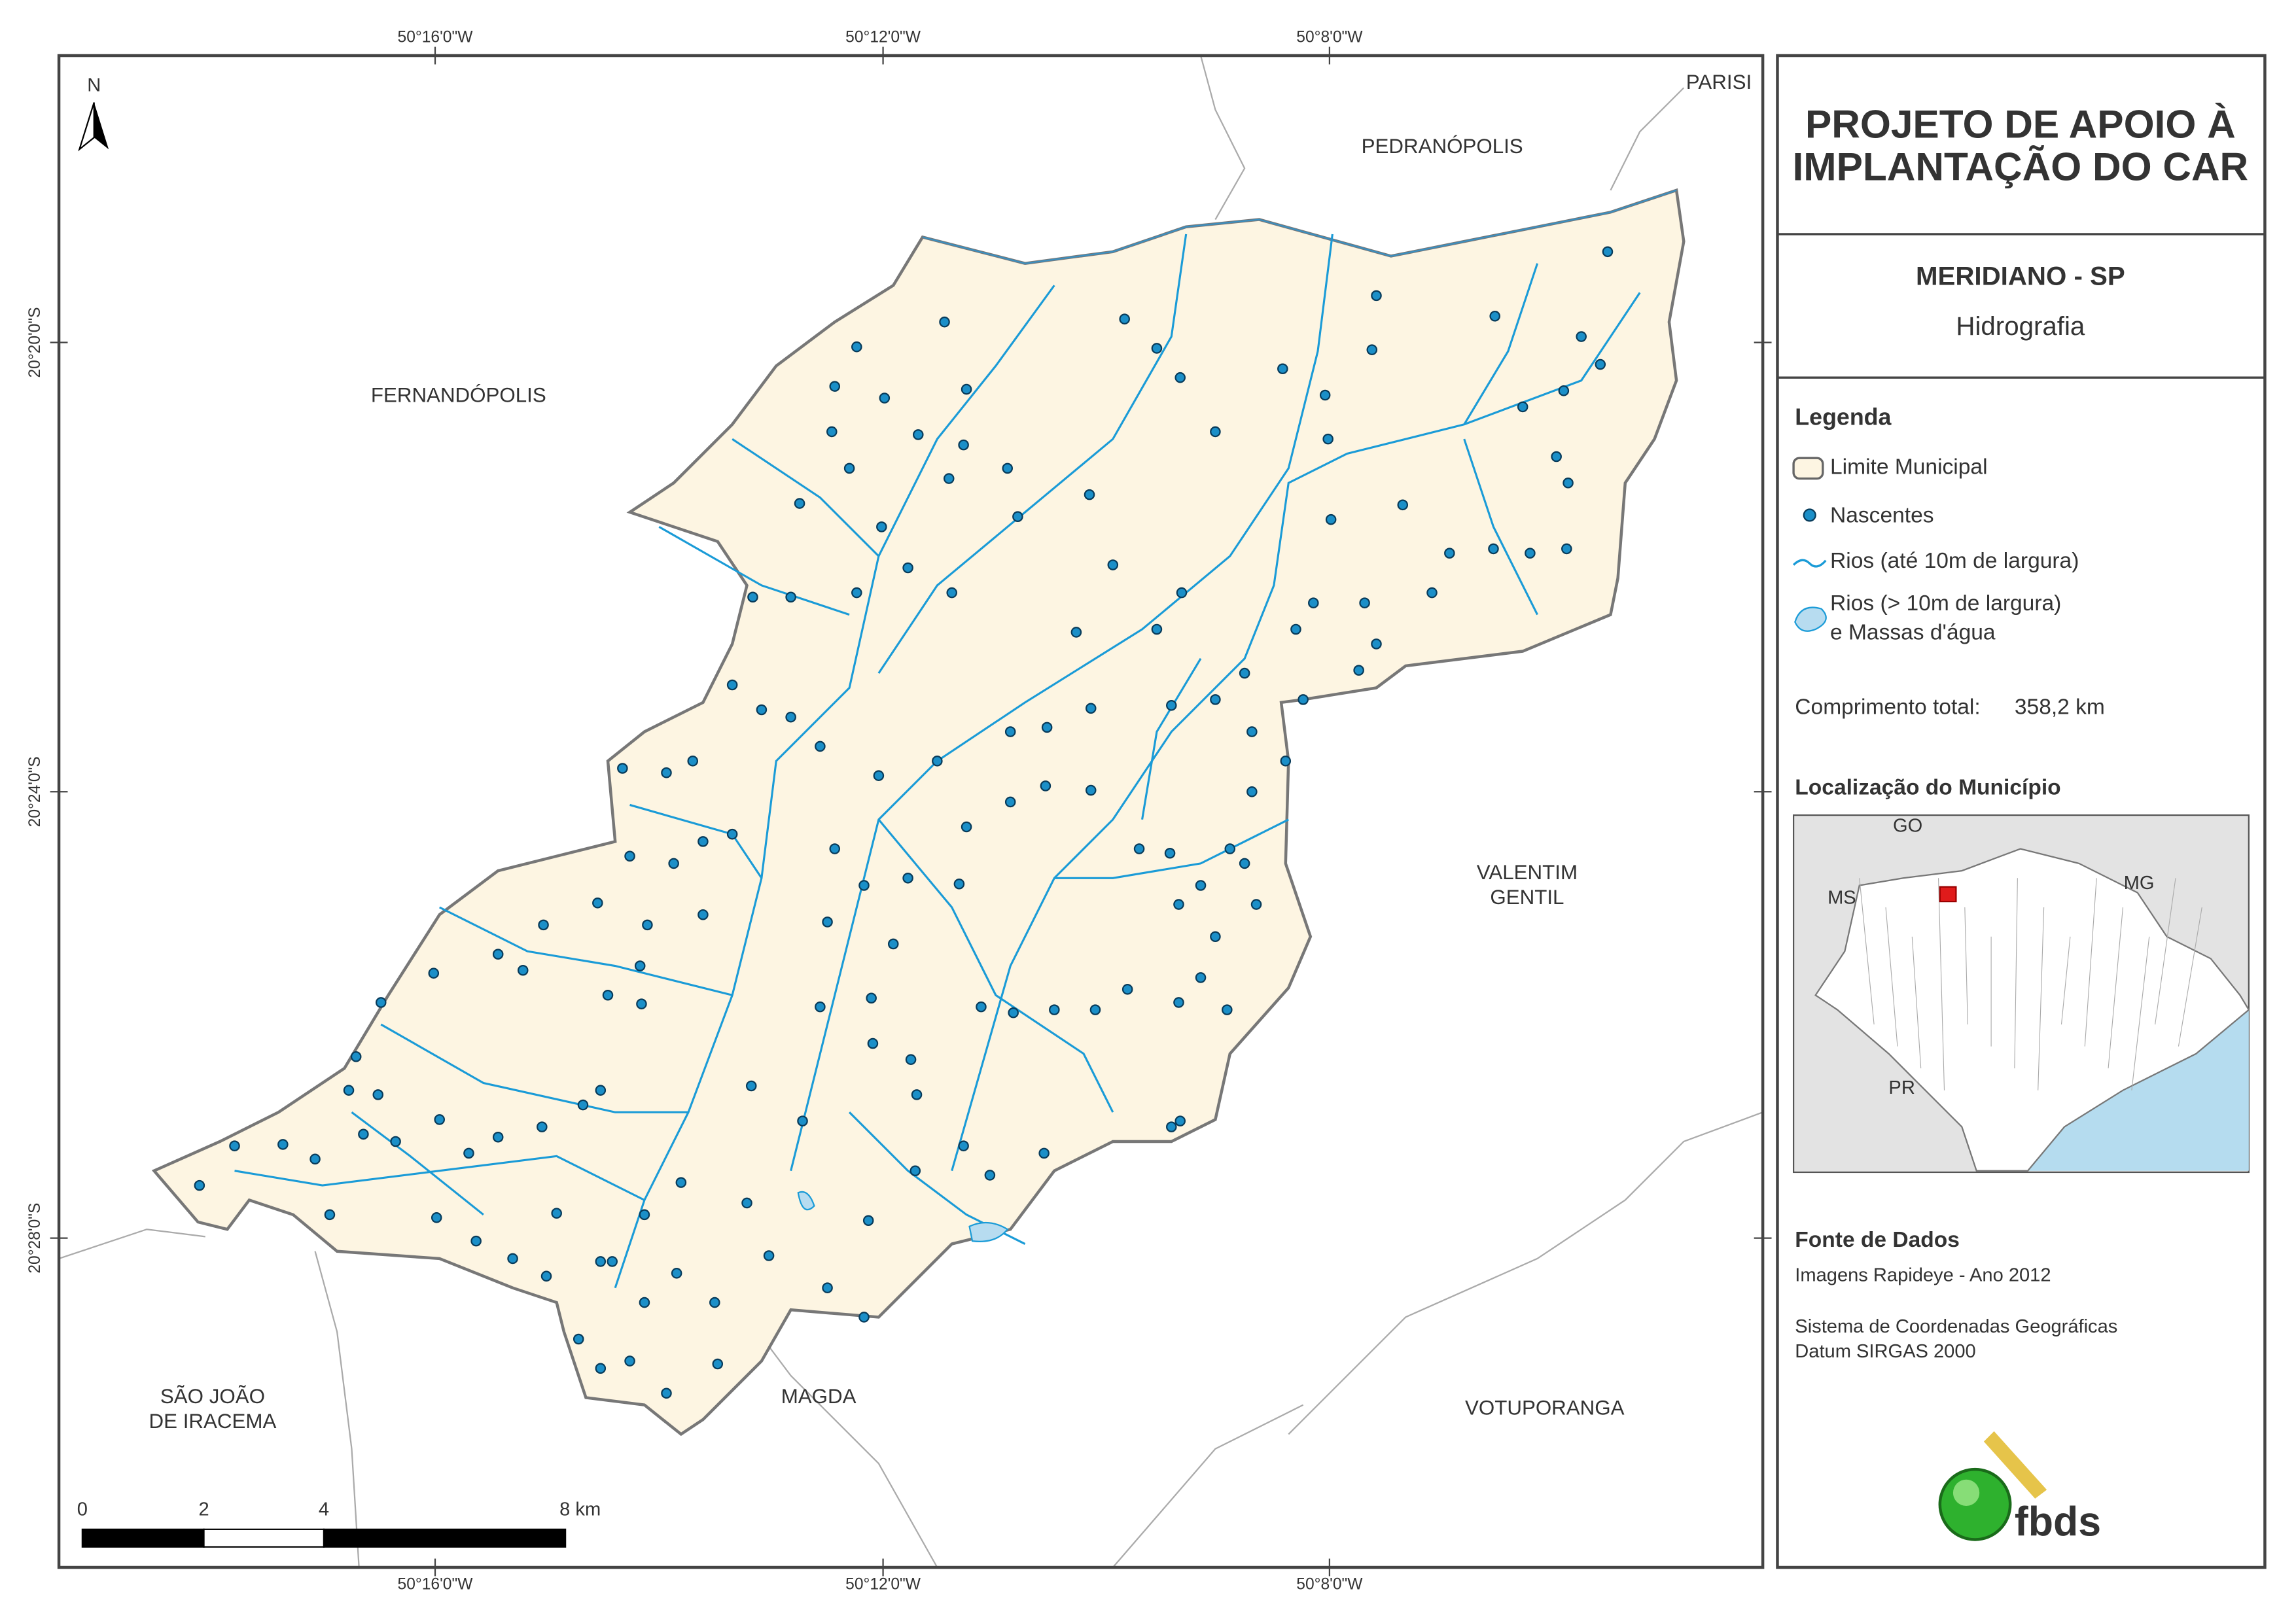 The width and height of the screenshot is (2296, 1623). Describe the element at coordinates (1299, 226) in the screenshot. I see `river-outline` at that location.